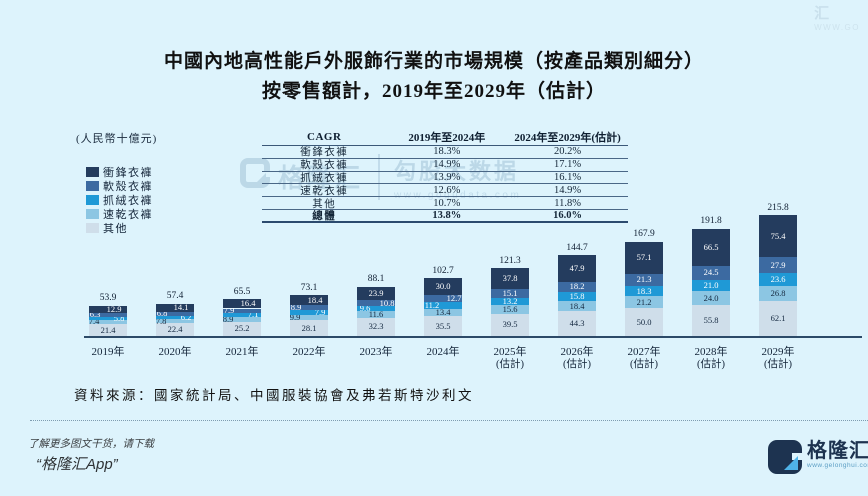 This screenshot has width=868, height=496. What do you see at coordinates (837, 451) in the screenshot?
I see `brand-name: 格隆汇` at bounding box center [837, 451].